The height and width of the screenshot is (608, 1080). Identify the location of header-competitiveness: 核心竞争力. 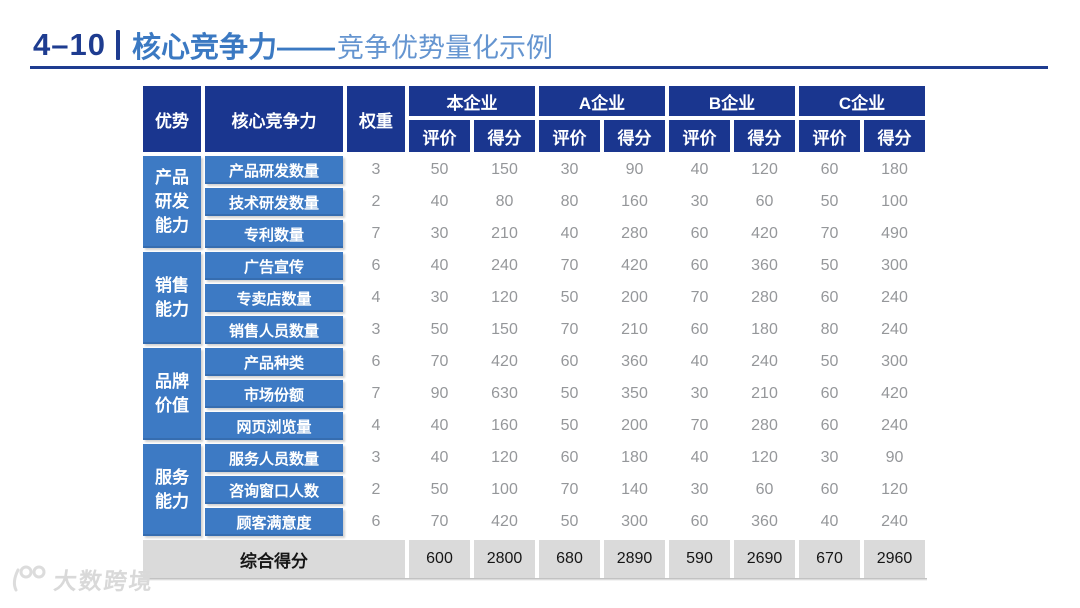
(274, 119).